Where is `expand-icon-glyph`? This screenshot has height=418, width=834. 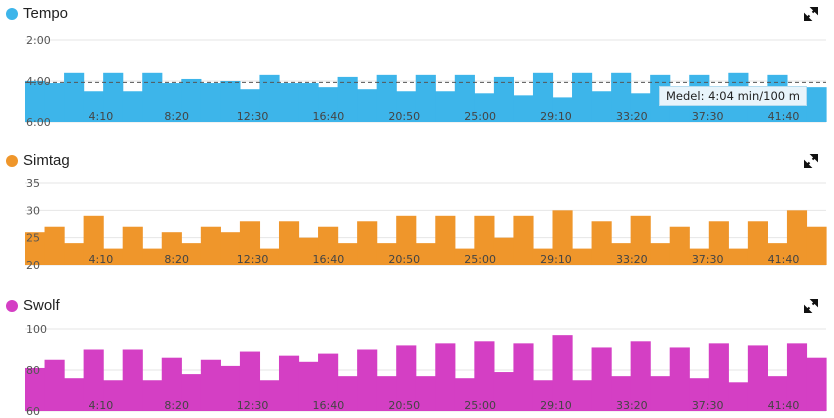 expand-icon-glyph is located at coordinates (811, 161).